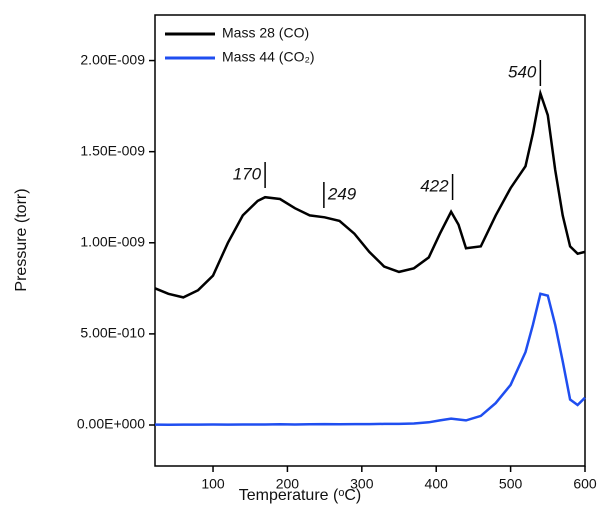 The height and width of the screenshot is (510, 601). What do you see at coordinates (511, 484) in the screenshot?
I see `x-tick-label: 500` at bounding box center [511, 484].